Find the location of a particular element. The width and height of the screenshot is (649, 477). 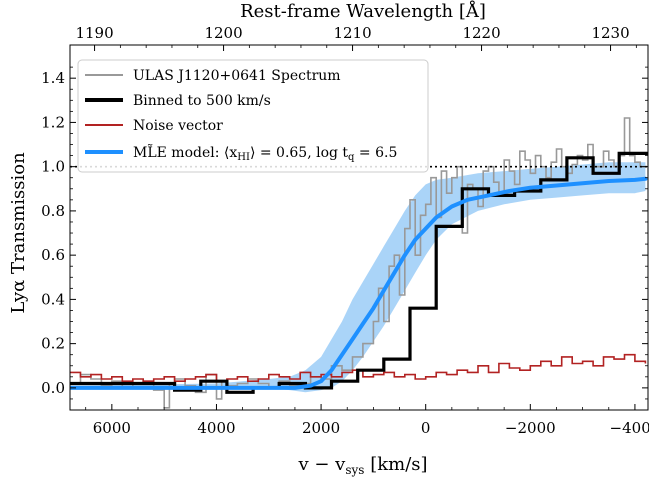

top-tick-label: 1220 is located at coordinates (481, 33).